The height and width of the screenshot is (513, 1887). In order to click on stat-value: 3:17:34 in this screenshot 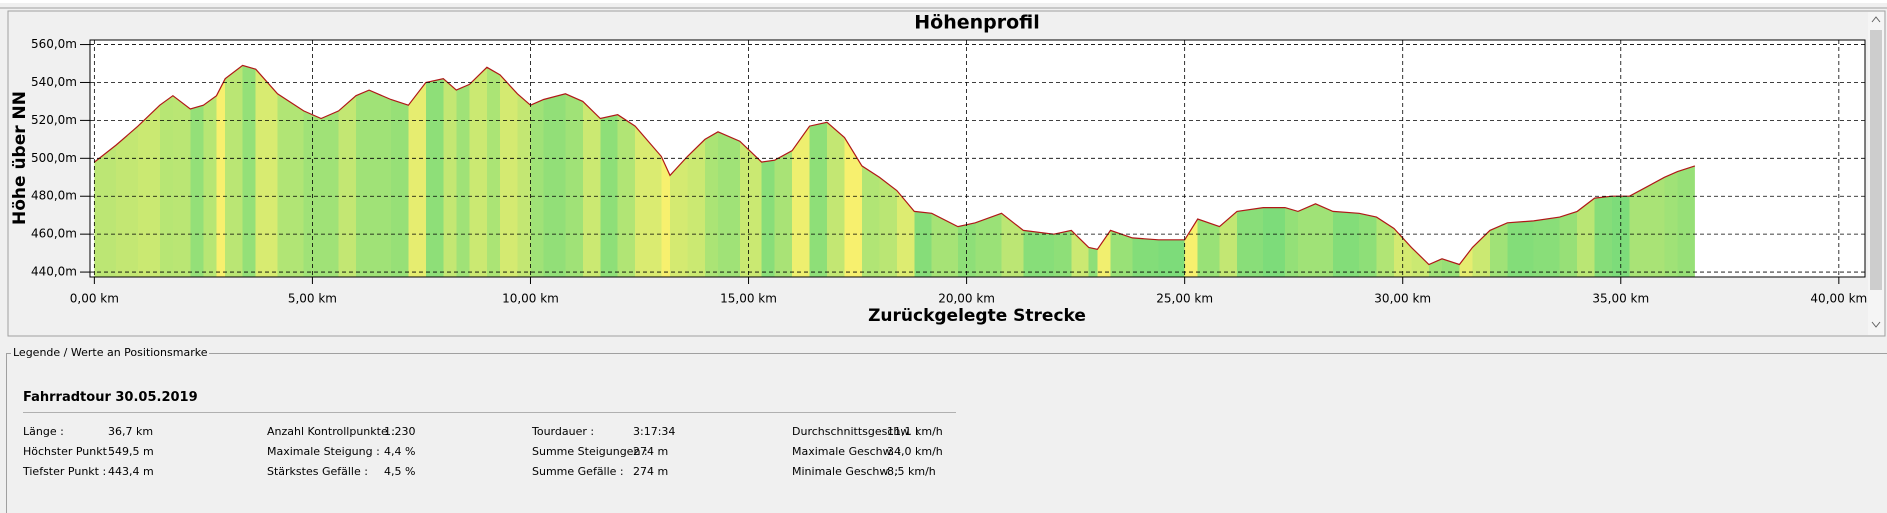, I will do `click(654, 431)`.